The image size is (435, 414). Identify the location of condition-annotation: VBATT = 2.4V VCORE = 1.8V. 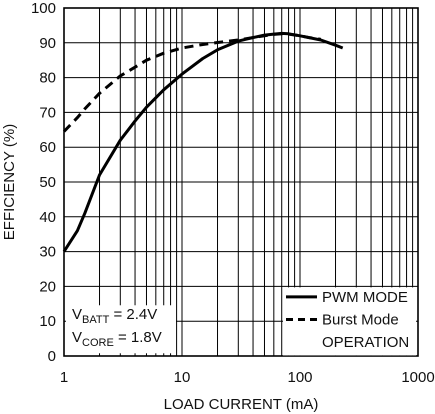
(121, 329).